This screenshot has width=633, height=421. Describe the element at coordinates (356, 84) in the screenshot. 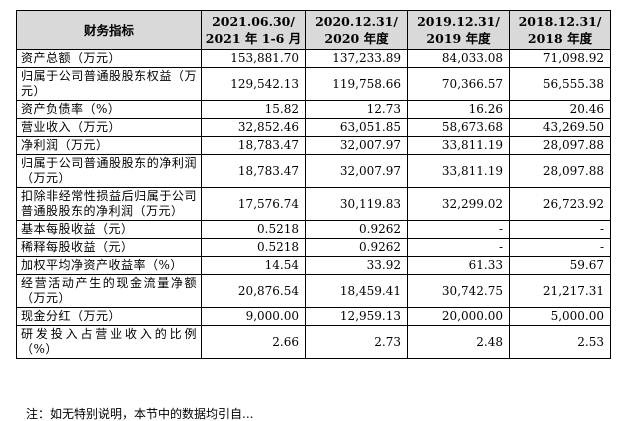

I see `cell-value: 119,758.66` at that location.